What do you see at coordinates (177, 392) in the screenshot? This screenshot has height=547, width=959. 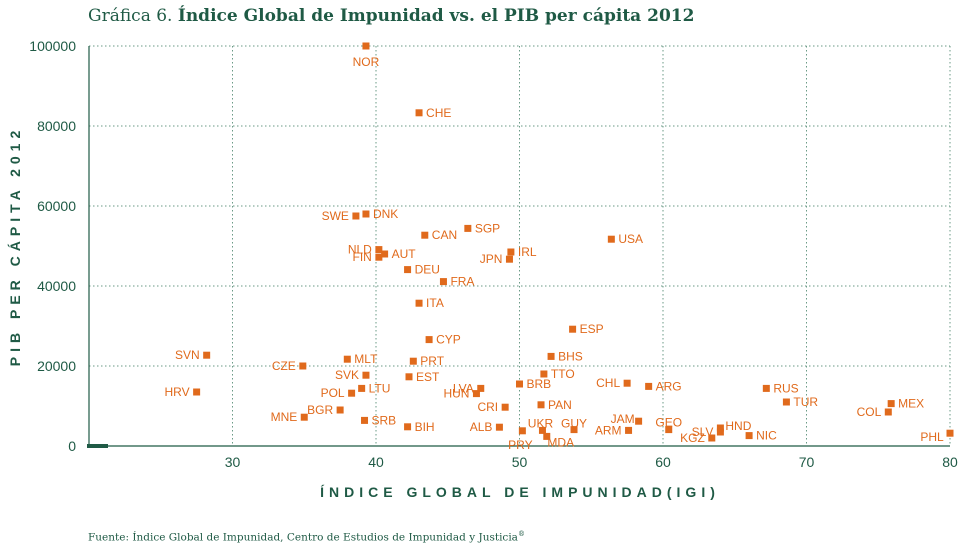 I see `point-label: HRV` at bounding box center [177, 392].